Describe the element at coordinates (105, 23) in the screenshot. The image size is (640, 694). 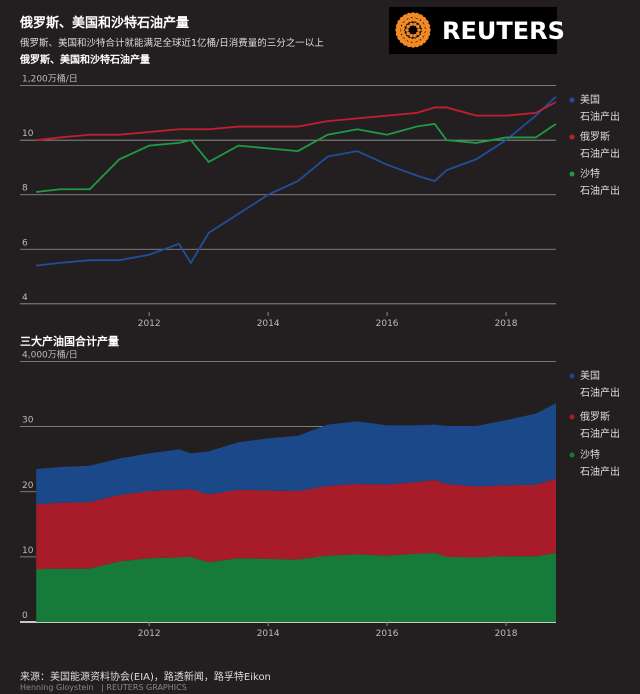
I see `page-title: 俄罗斯、美国和沙特石油产量` at that location.